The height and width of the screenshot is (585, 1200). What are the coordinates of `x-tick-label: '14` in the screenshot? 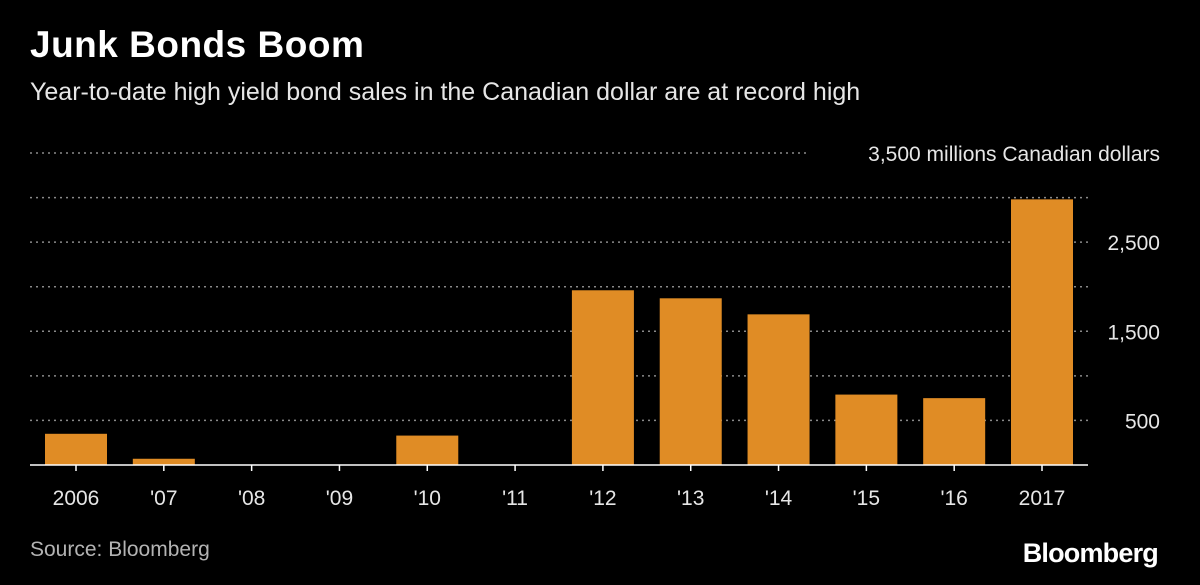 It's located at (779, 498).